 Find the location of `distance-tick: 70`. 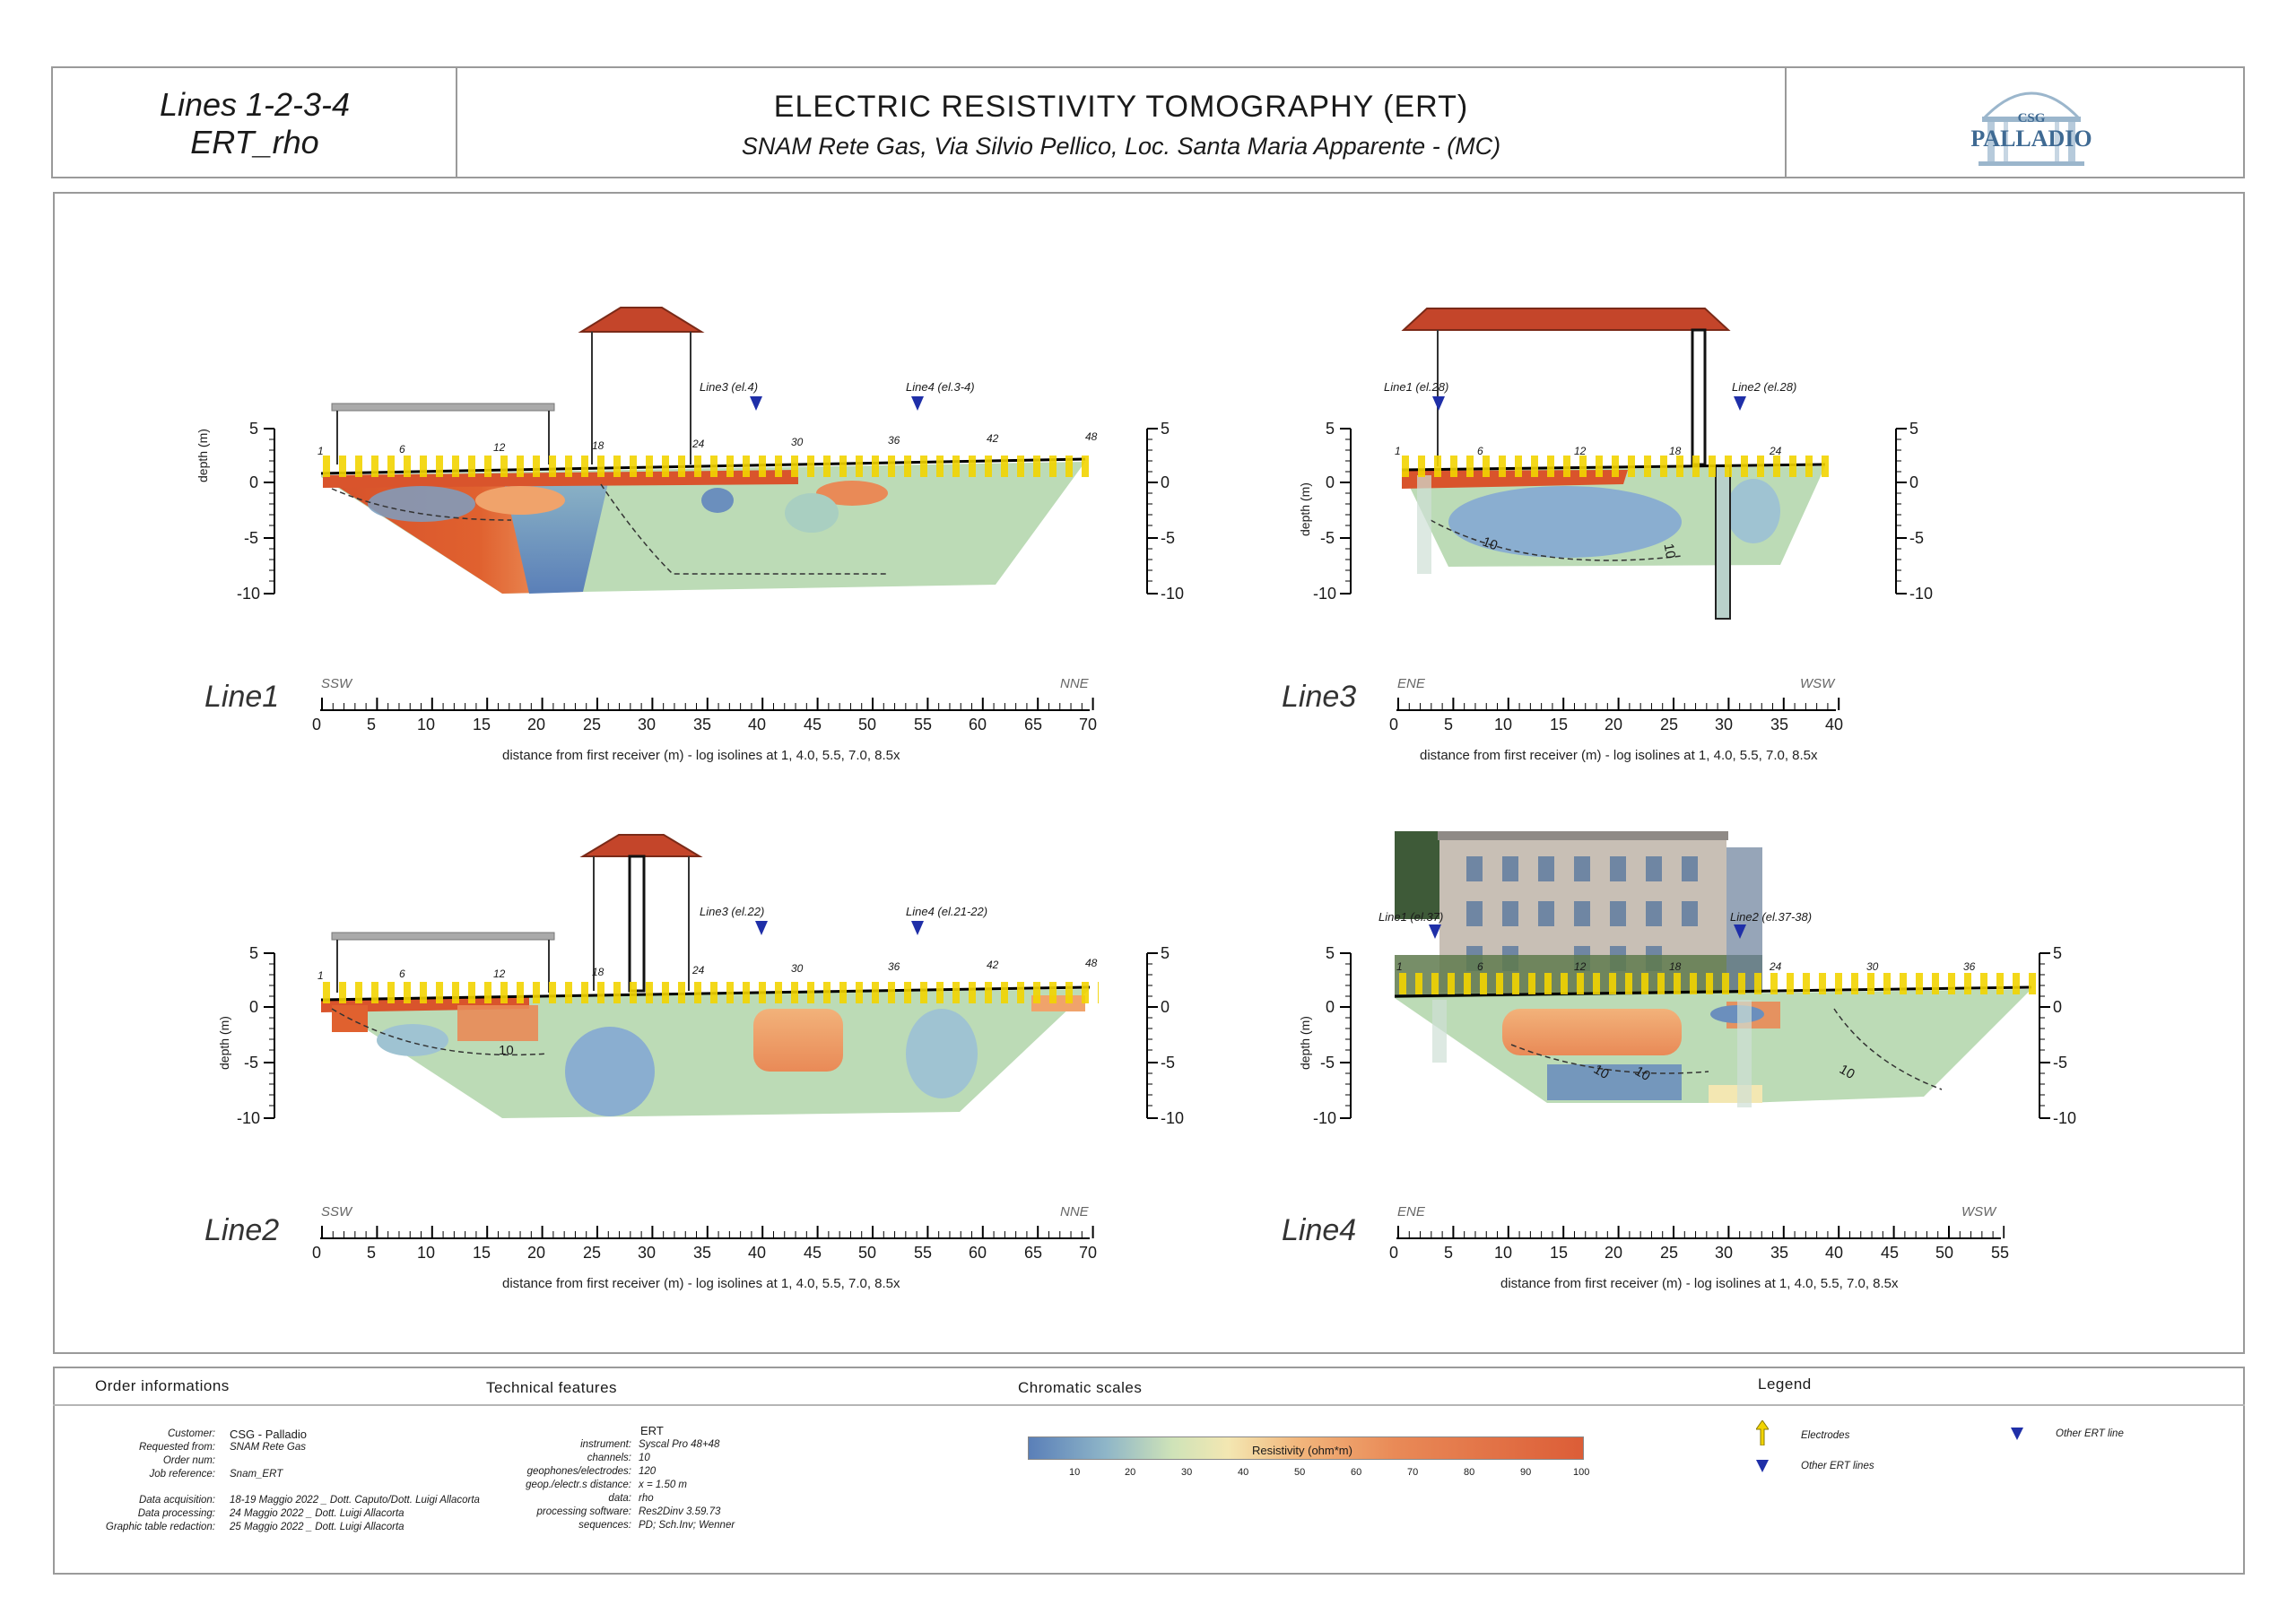

distance-tick: 70 is located at coordinates (1088, 724).